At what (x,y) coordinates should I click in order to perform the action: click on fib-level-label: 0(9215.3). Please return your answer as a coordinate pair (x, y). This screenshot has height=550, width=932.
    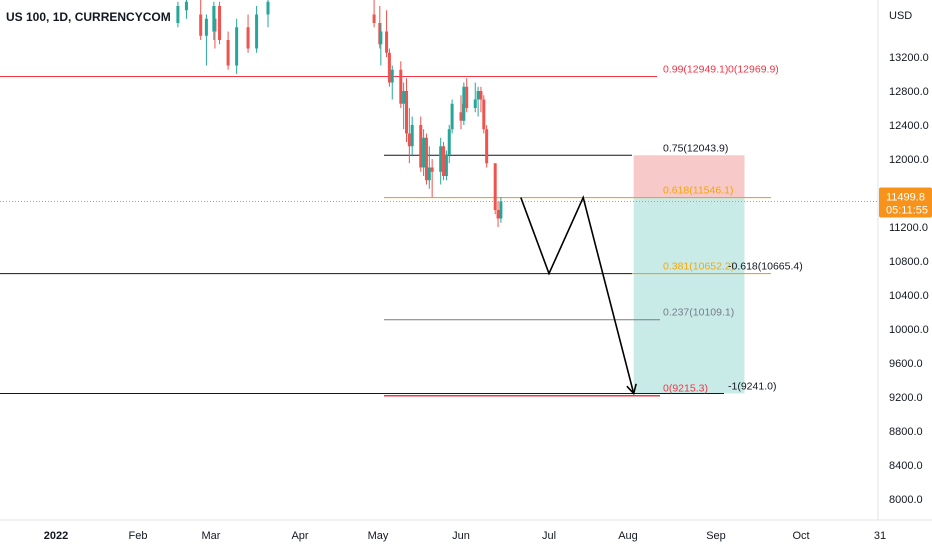
    Looking at the image, I should click on (685, 389).